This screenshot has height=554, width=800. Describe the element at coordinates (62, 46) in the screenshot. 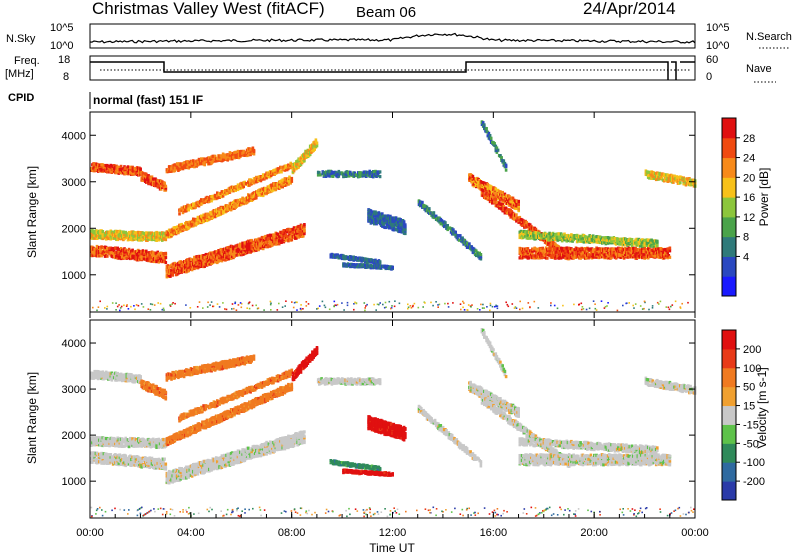

I see `nsky-tick-bottom: 10^0` at that location.